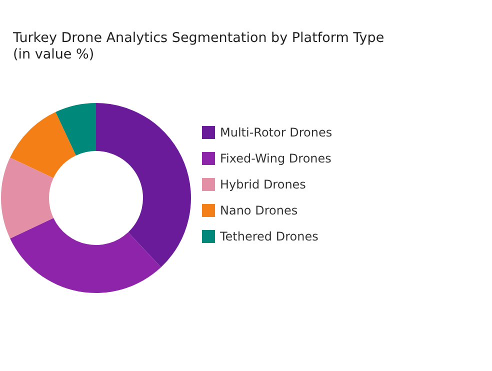  What do you see at coordinates (268, 237) in the screenshot?
I see `legend-label: Tethered Drones` at bounding box center [268, 237].